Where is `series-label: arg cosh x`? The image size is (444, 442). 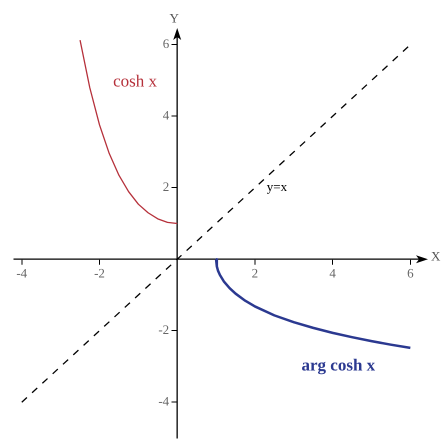 series-label: arg cosh x is located at coordinates (339, 364).